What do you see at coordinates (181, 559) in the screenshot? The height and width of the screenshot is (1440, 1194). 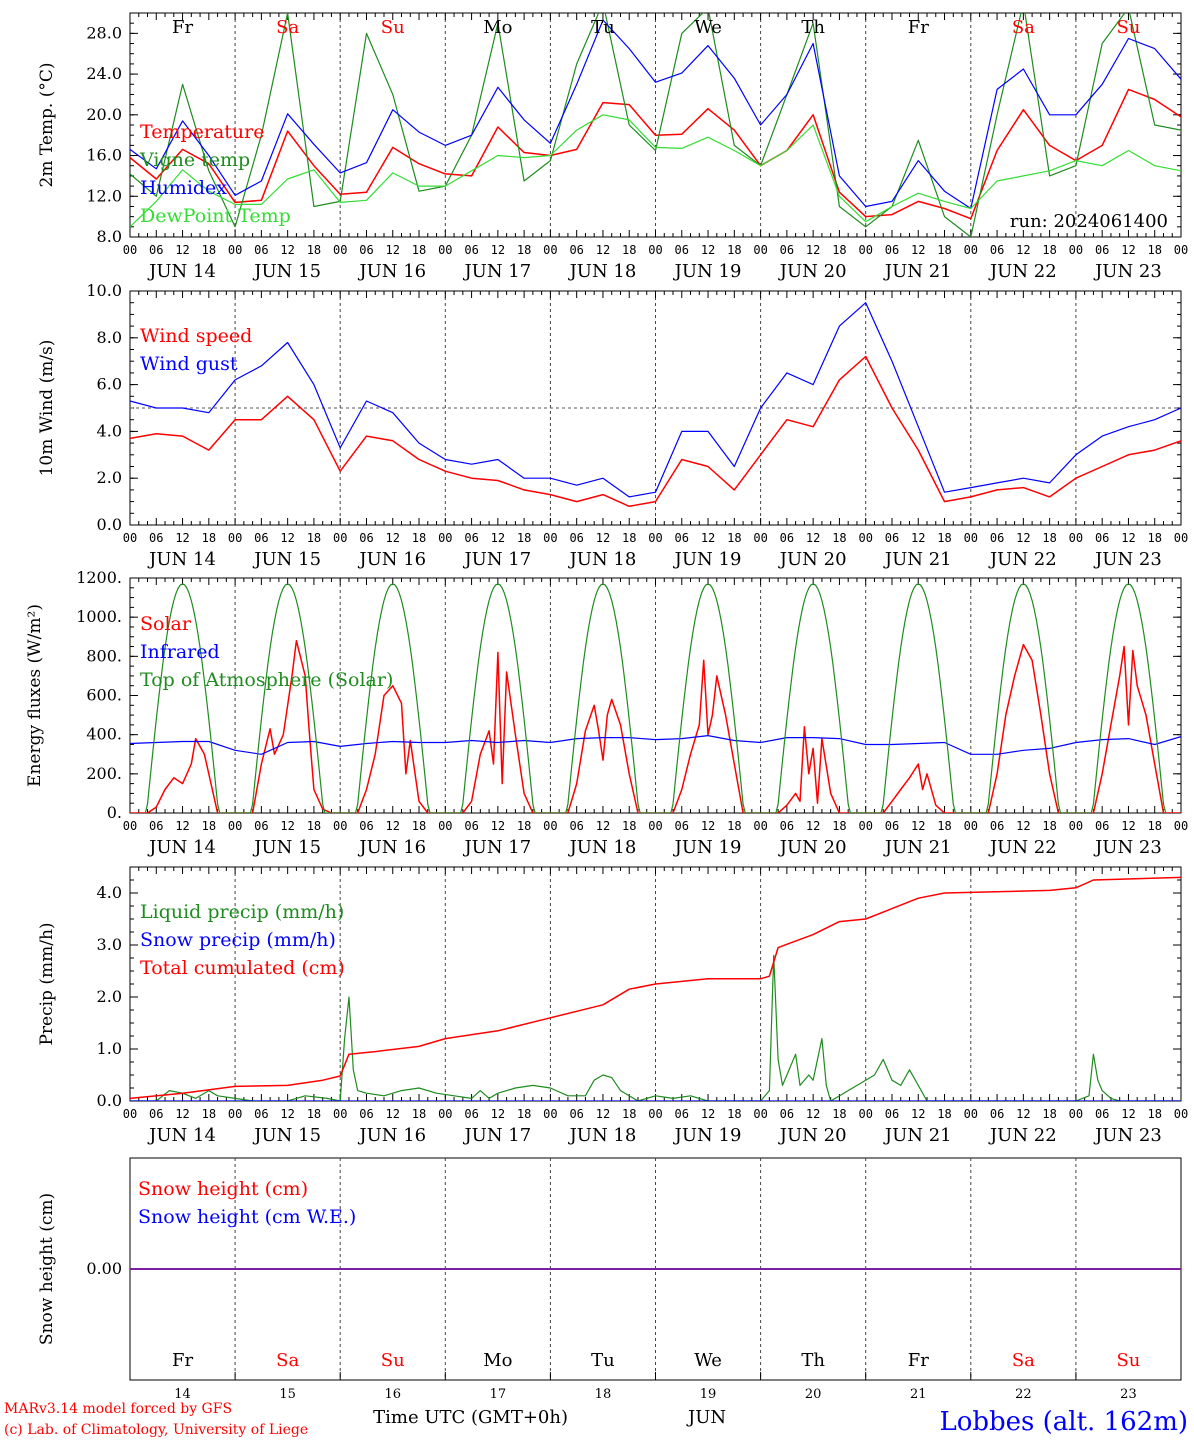 I see `date-label: JUN 14` at bounding box center [181, 559].